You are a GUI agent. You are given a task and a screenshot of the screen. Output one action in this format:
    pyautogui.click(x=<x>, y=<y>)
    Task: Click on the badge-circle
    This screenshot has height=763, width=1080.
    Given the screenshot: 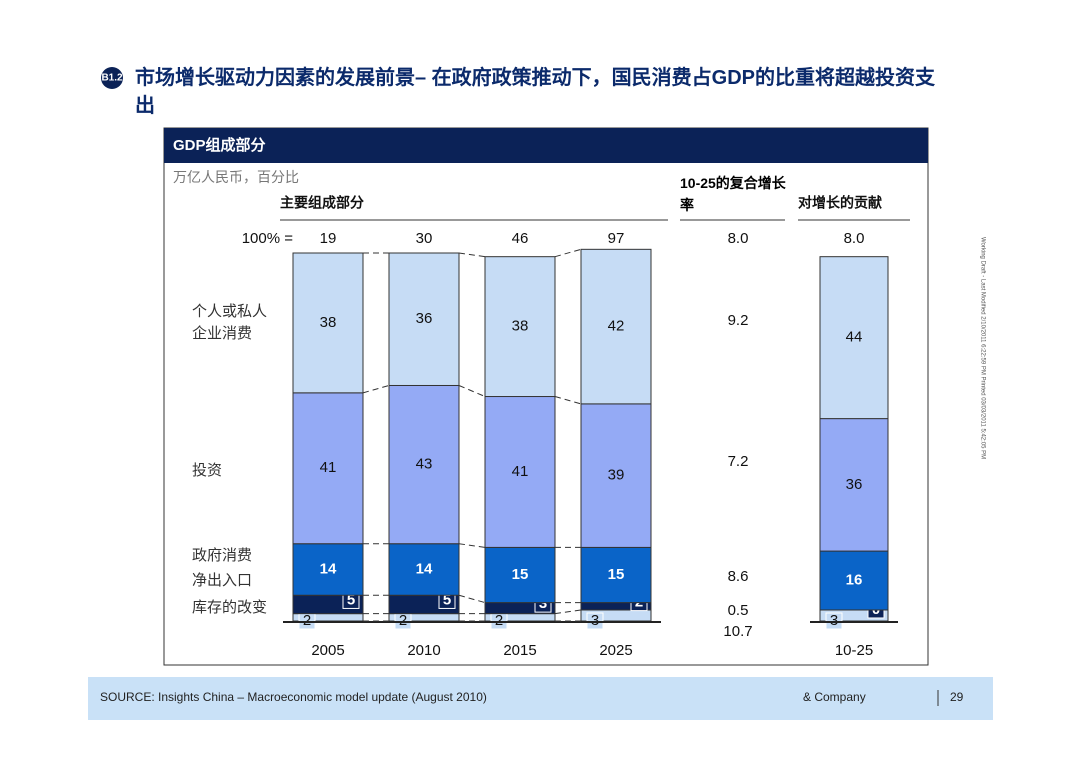 What is the action you would take?
    pyautogui.click(x=112, y=78)
    